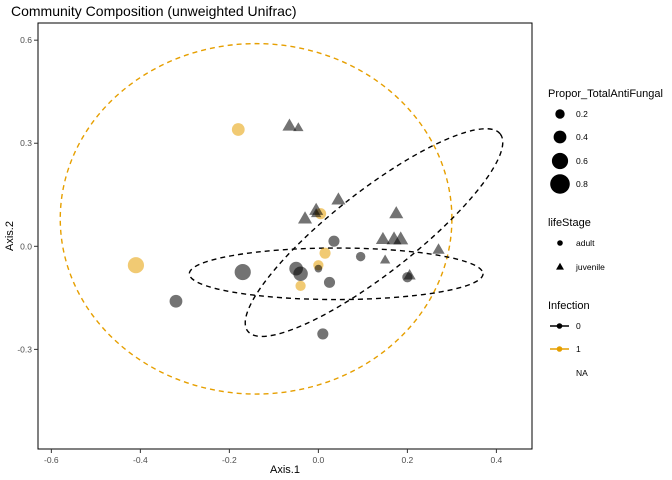 The image size is (672, 480). What do you see at coordinates (26, 40) in the screenshot?
I see `y-tick-label-3: 0.6` at bounding box center [26, 40].